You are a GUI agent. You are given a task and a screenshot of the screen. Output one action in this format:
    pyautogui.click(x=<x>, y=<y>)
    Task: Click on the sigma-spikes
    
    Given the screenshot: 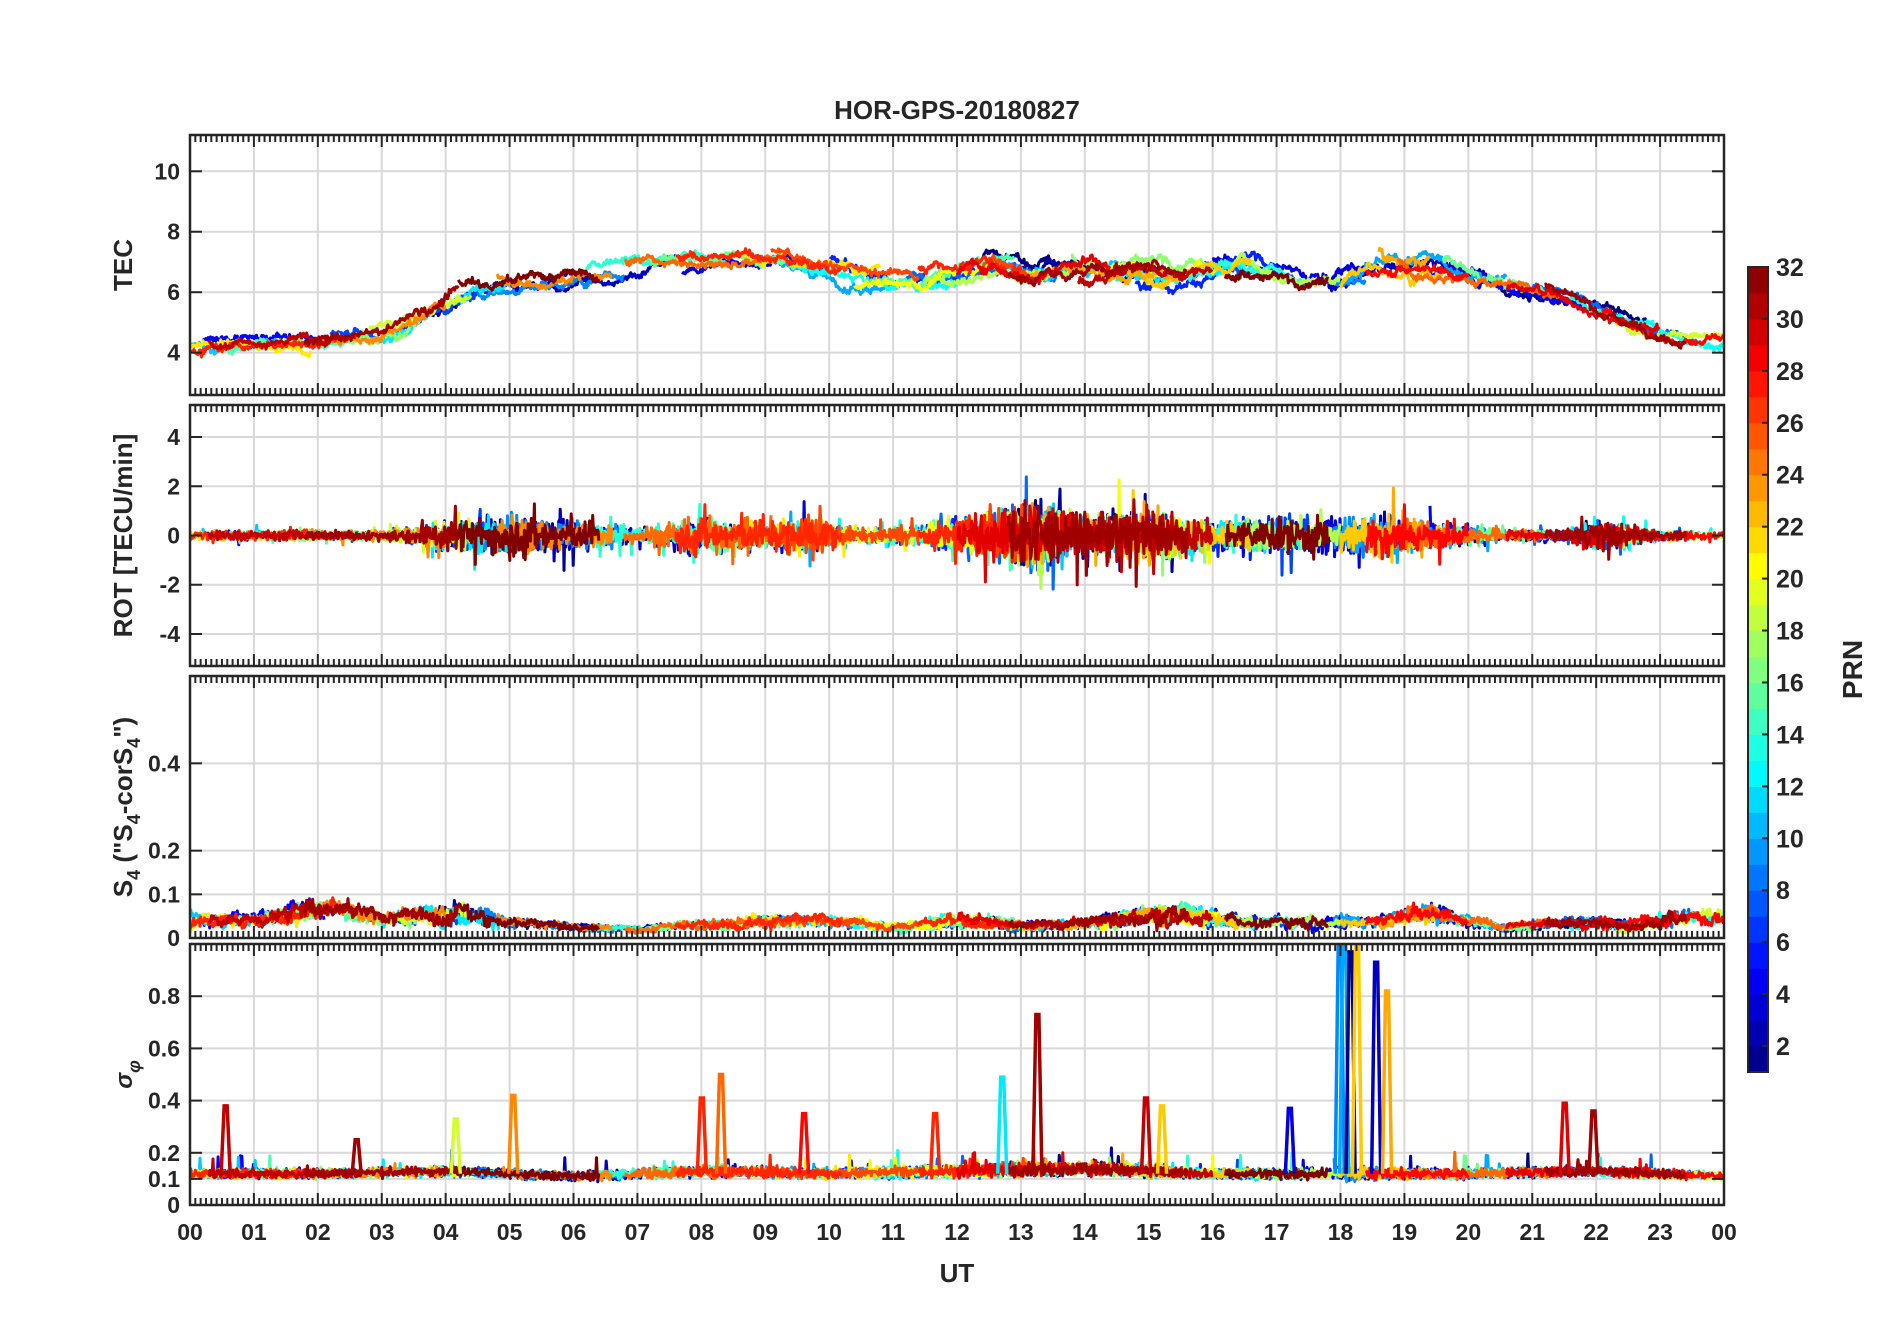 What is the action you would take?
    pyautogui.click(x=909, y=1059)
    